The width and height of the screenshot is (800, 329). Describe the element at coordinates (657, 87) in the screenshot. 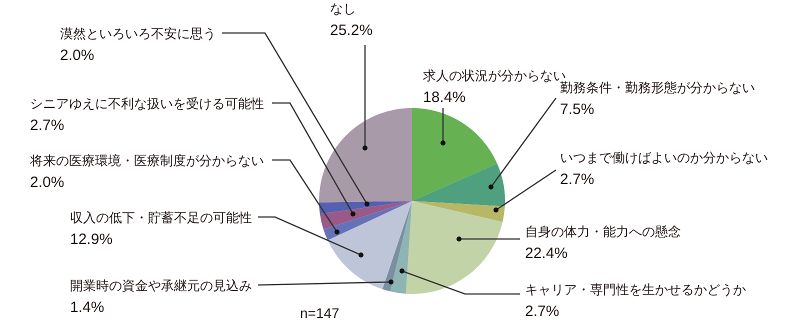

I see `slice-label: 勤務条件・勤務形態が分からない` at that location.